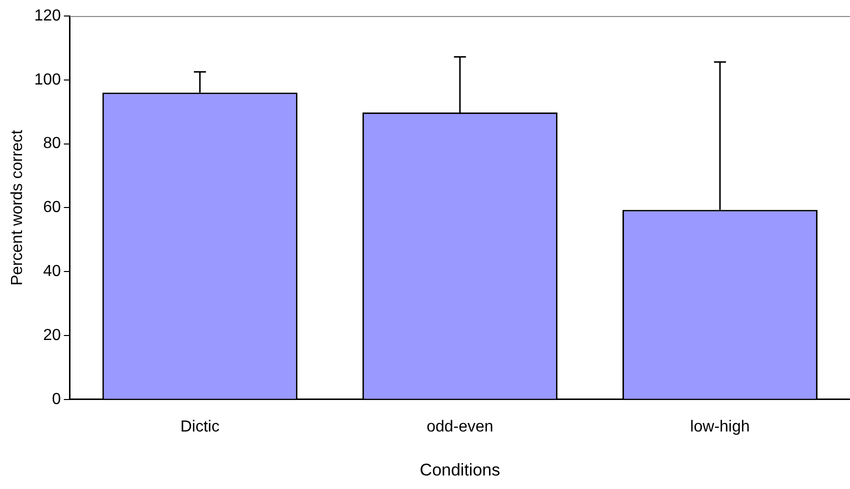 This screenshot has width=850, height=489. Describe the element at coordinates (56, 399) in the screenshot. I see `y-tick-label: 0` at that location.